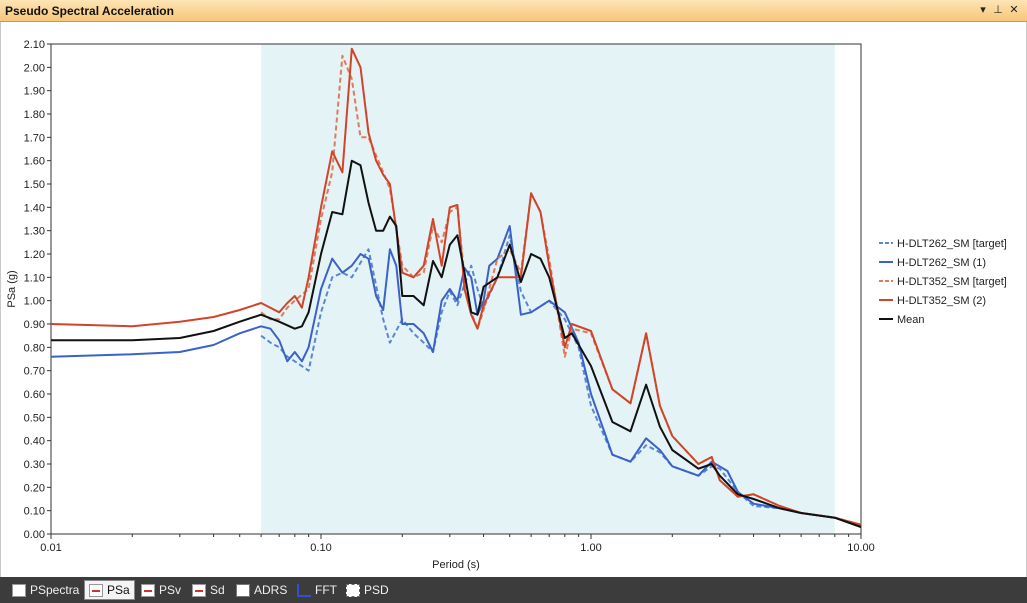  What do you see at coordinates (34, 208) in the screenshot?
I see `y-tick-label: 1.40` at bounding box center [34, 208].